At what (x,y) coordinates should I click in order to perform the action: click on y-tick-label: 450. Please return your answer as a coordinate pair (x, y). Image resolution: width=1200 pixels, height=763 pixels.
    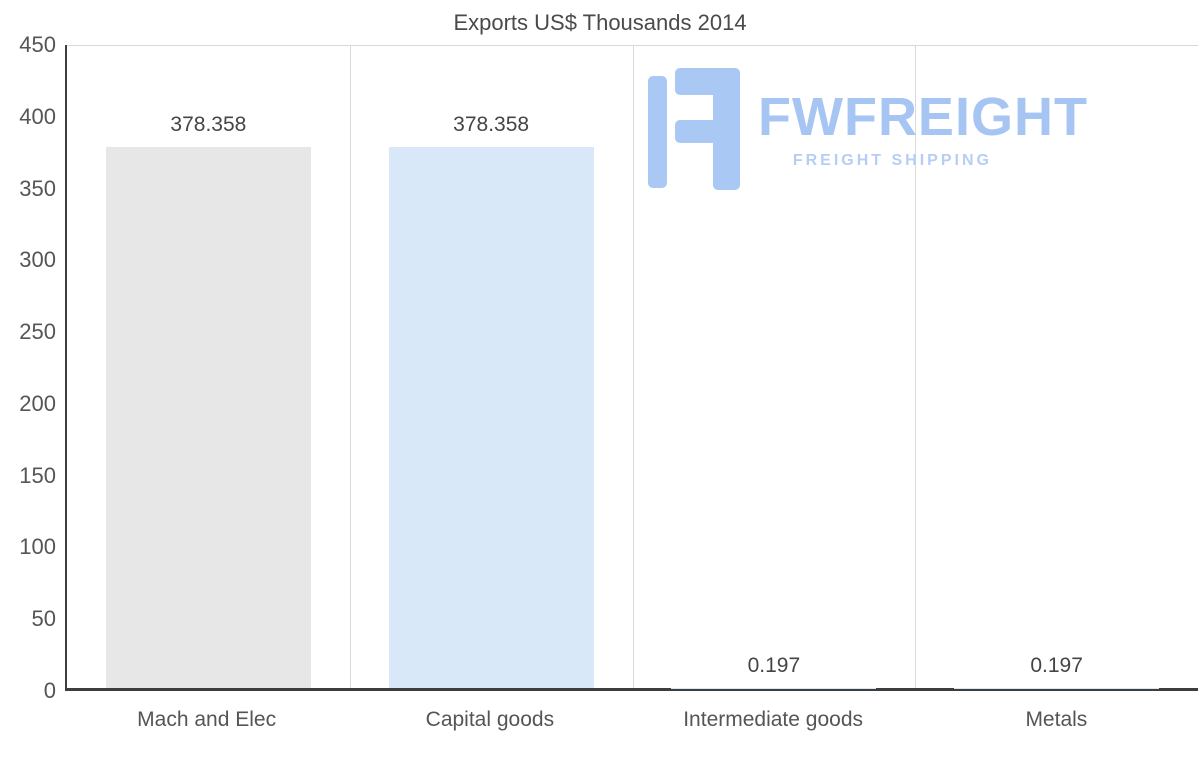
    Looking at the image, I should click on (37, 44).